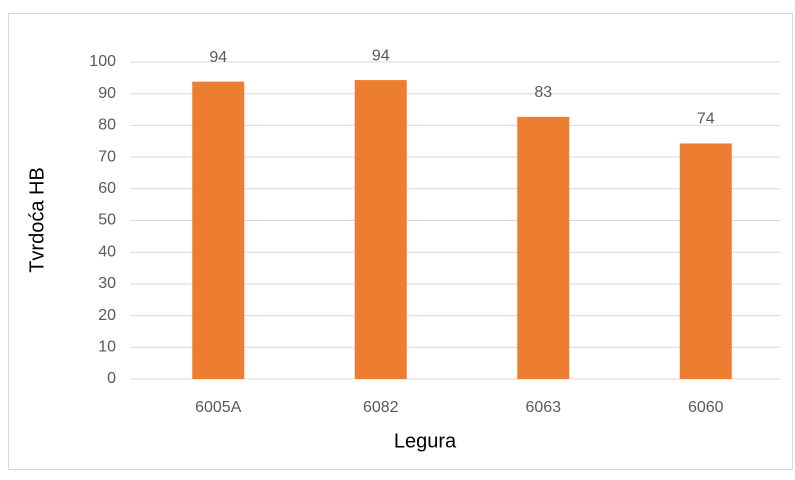 The height and width of the screenshot is (480, 795). What do you see at coordinates (706, 119) in the screenshot?
I see `data-label: 74` at bounding box center [706, 119].